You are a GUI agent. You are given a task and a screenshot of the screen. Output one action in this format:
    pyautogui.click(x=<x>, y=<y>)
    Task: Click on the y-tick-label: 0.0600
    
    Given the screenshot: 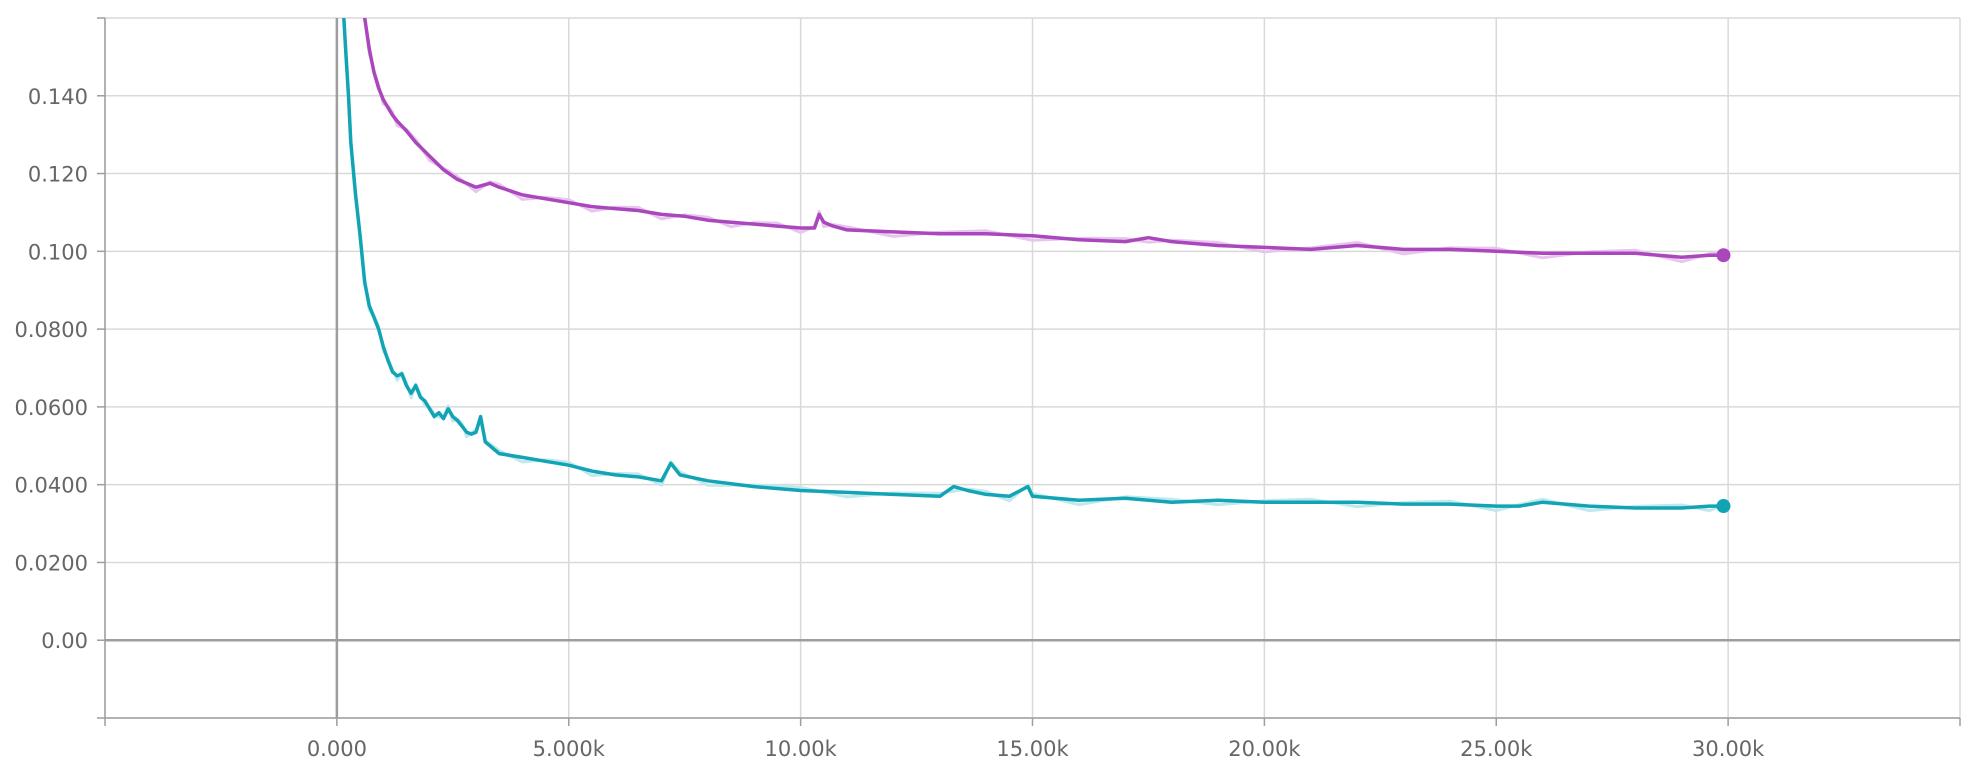 What is the action you would take?
    pyautogui.click(x=51, y=408)
    